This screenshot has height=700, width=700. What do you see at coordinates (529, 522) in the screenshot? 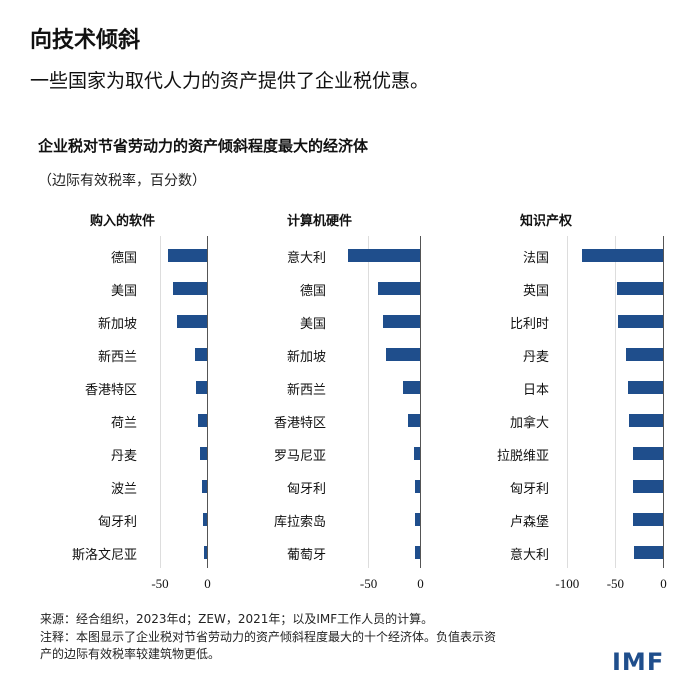
I see `category-label: 卢森堡` at bounding box center [529, 522].